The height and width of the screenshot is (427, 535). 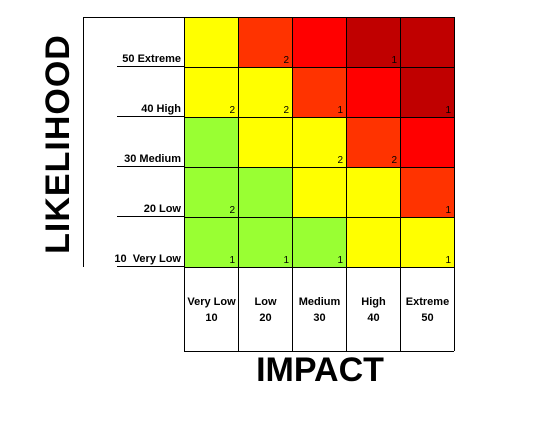 I want to click on impact-label-value: 40, so click(x=373, y=318).